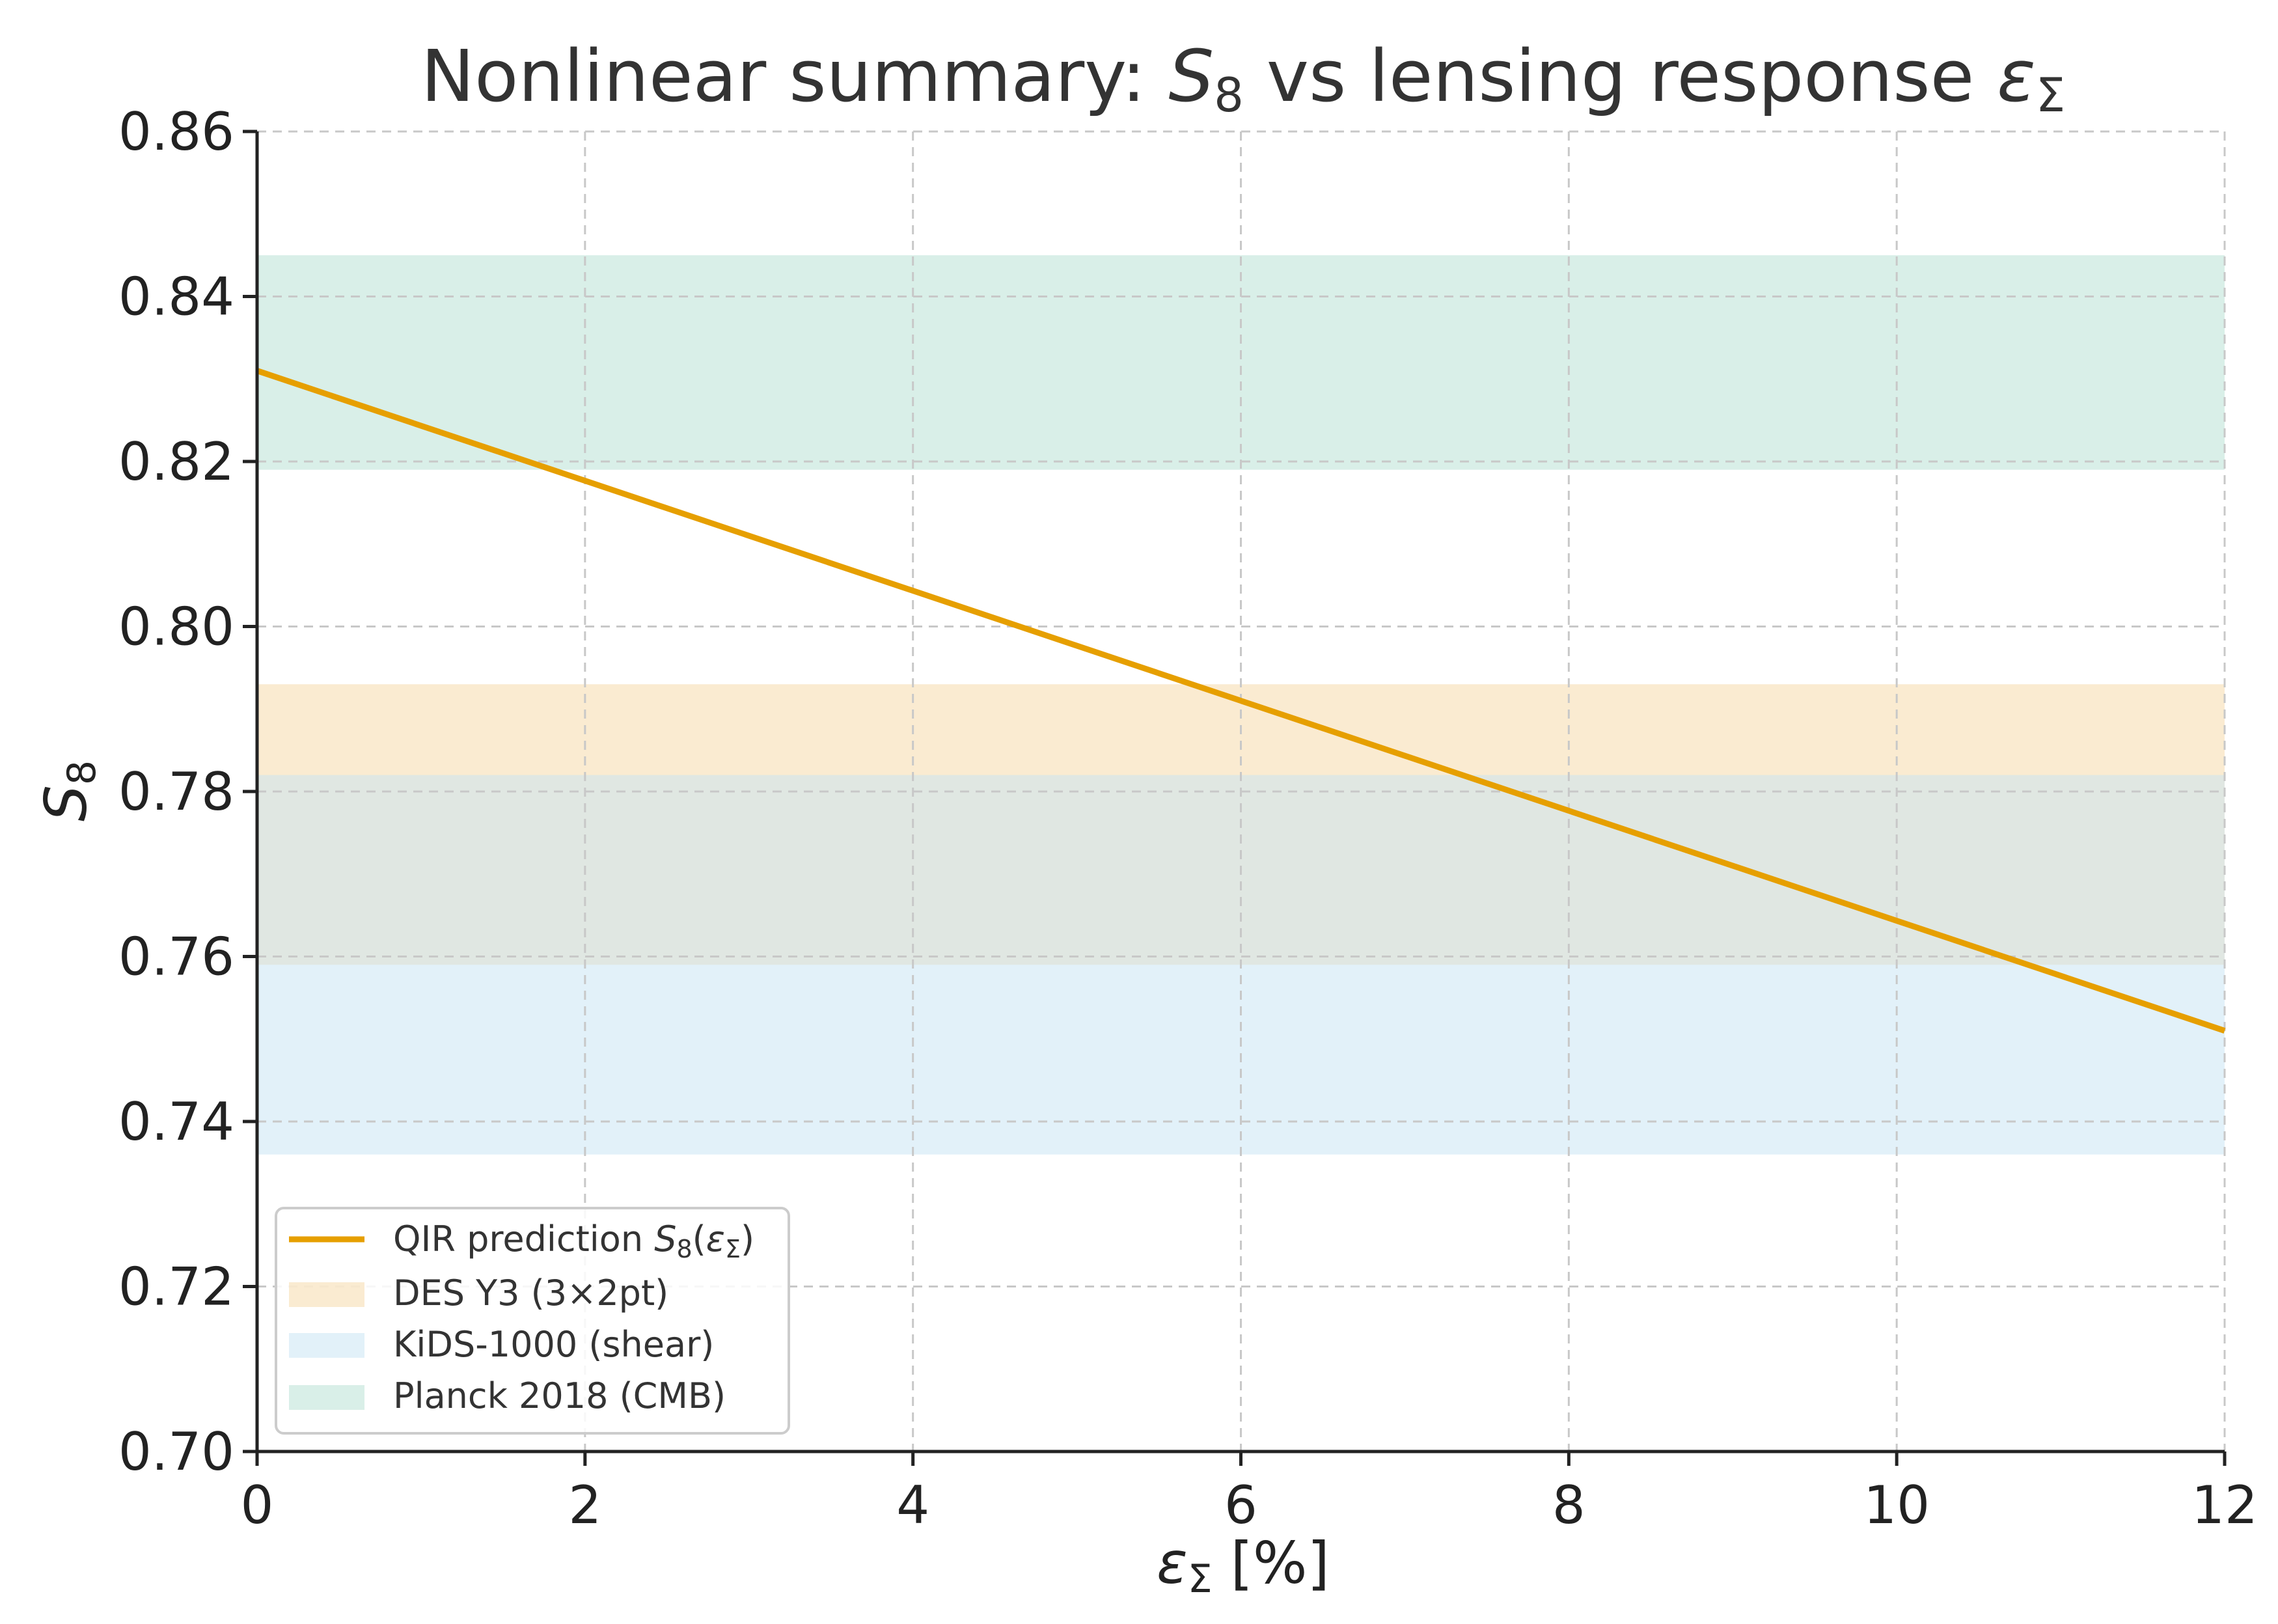  Describe the element at coordinates (584, 1505) in the screenshot. I see `x-tick-label: 2` at that location.